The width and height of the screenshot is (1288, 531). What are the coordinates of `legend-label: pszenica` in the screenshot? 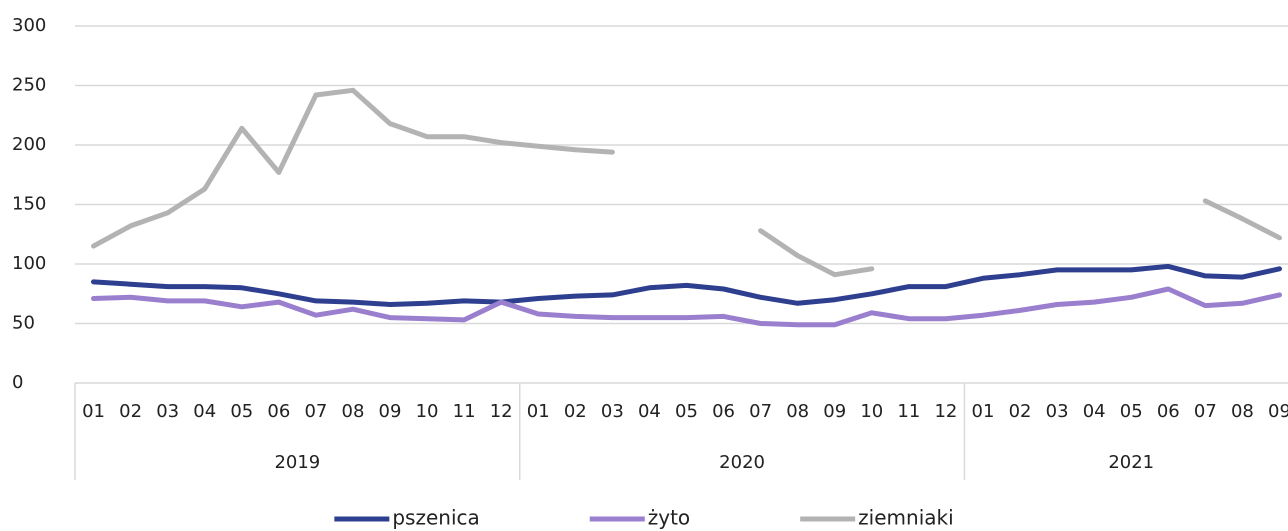 It's located at (435, 518).